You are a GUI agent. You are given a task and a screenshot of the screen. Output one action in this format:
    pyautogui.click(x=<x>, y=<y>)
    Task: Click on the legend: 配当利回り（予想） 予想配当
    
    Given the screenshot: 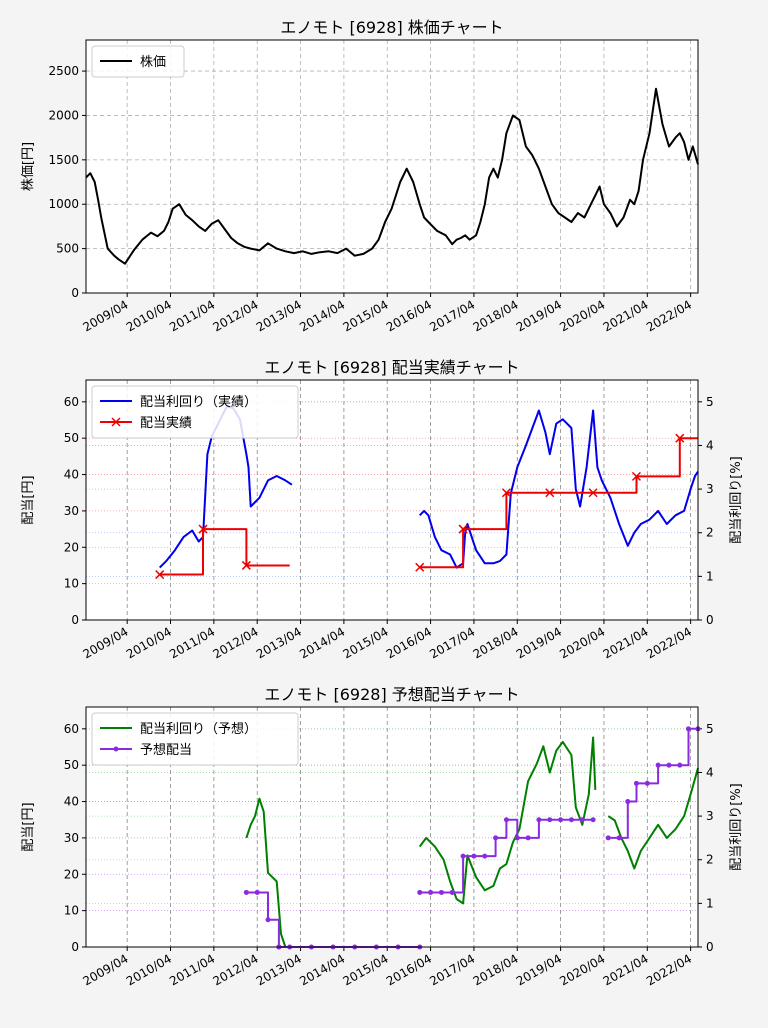 What is the action you would take?
    pyautogui.click(x=195, y=739)
    